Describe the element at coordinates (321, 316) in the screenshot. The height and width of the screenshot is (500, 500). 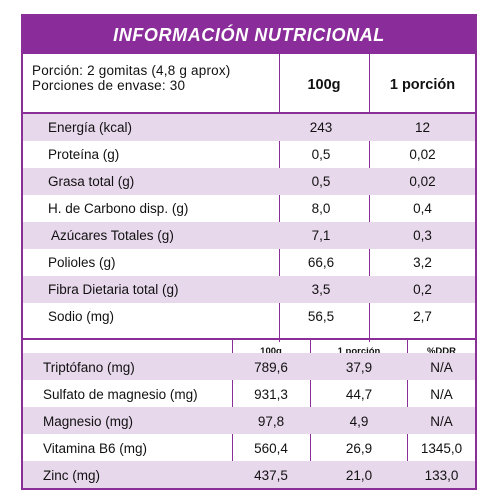
I see `nutrient-value-100g: 56,5` at that location.